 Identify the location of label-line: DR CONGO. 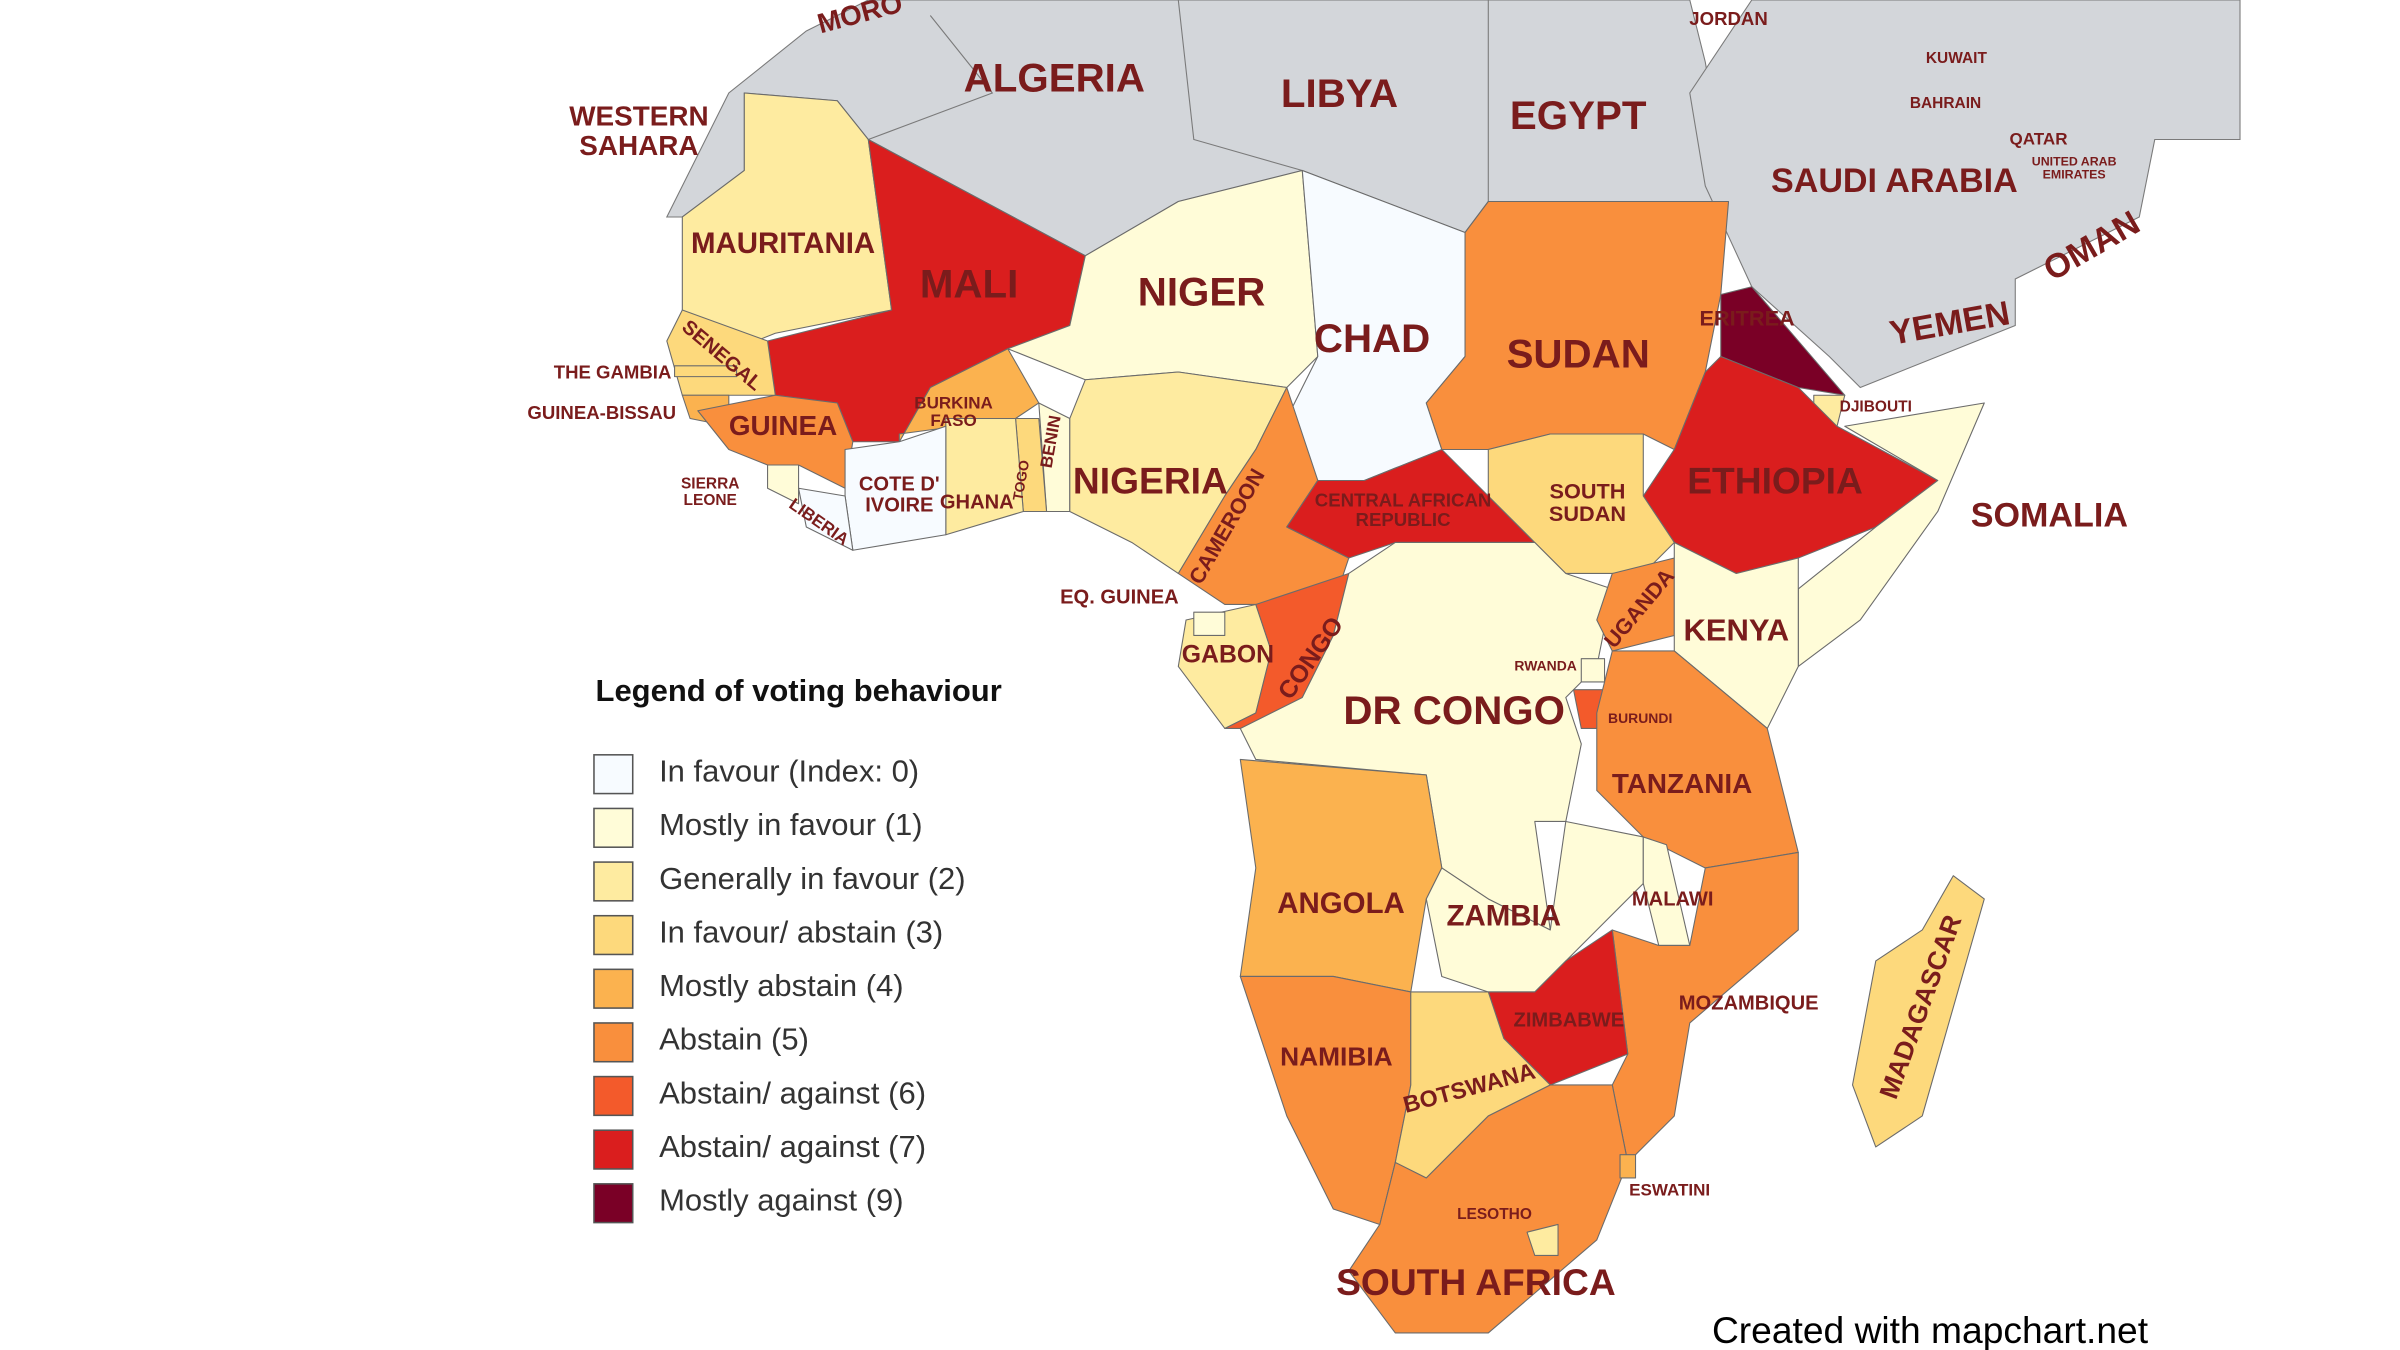
(1454, 710).